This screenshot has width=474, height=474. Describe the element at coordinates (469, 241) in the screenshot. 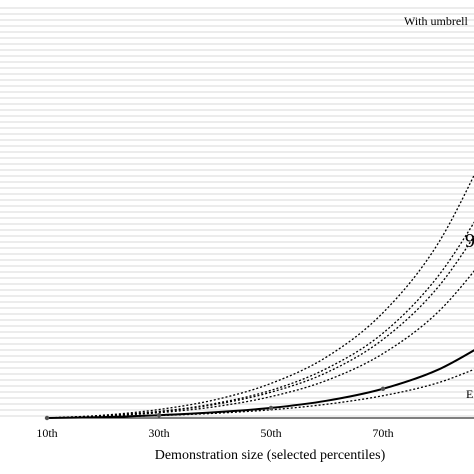

I see `annotation-right: 9` at that location.